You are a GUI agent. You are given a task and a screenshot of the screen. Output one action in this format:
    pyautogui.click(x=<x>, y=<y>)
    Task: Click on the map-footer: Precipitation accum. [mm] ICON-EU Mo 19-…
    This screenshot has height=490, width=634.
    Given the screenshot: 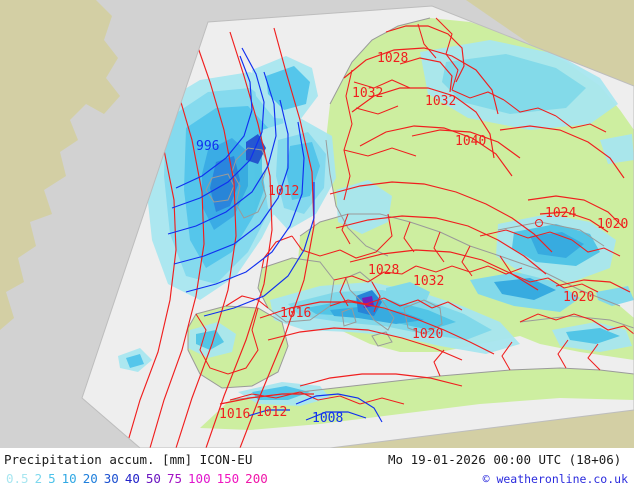 What is the action you would take?
    pyautogui.click(x=317, y=469)
    